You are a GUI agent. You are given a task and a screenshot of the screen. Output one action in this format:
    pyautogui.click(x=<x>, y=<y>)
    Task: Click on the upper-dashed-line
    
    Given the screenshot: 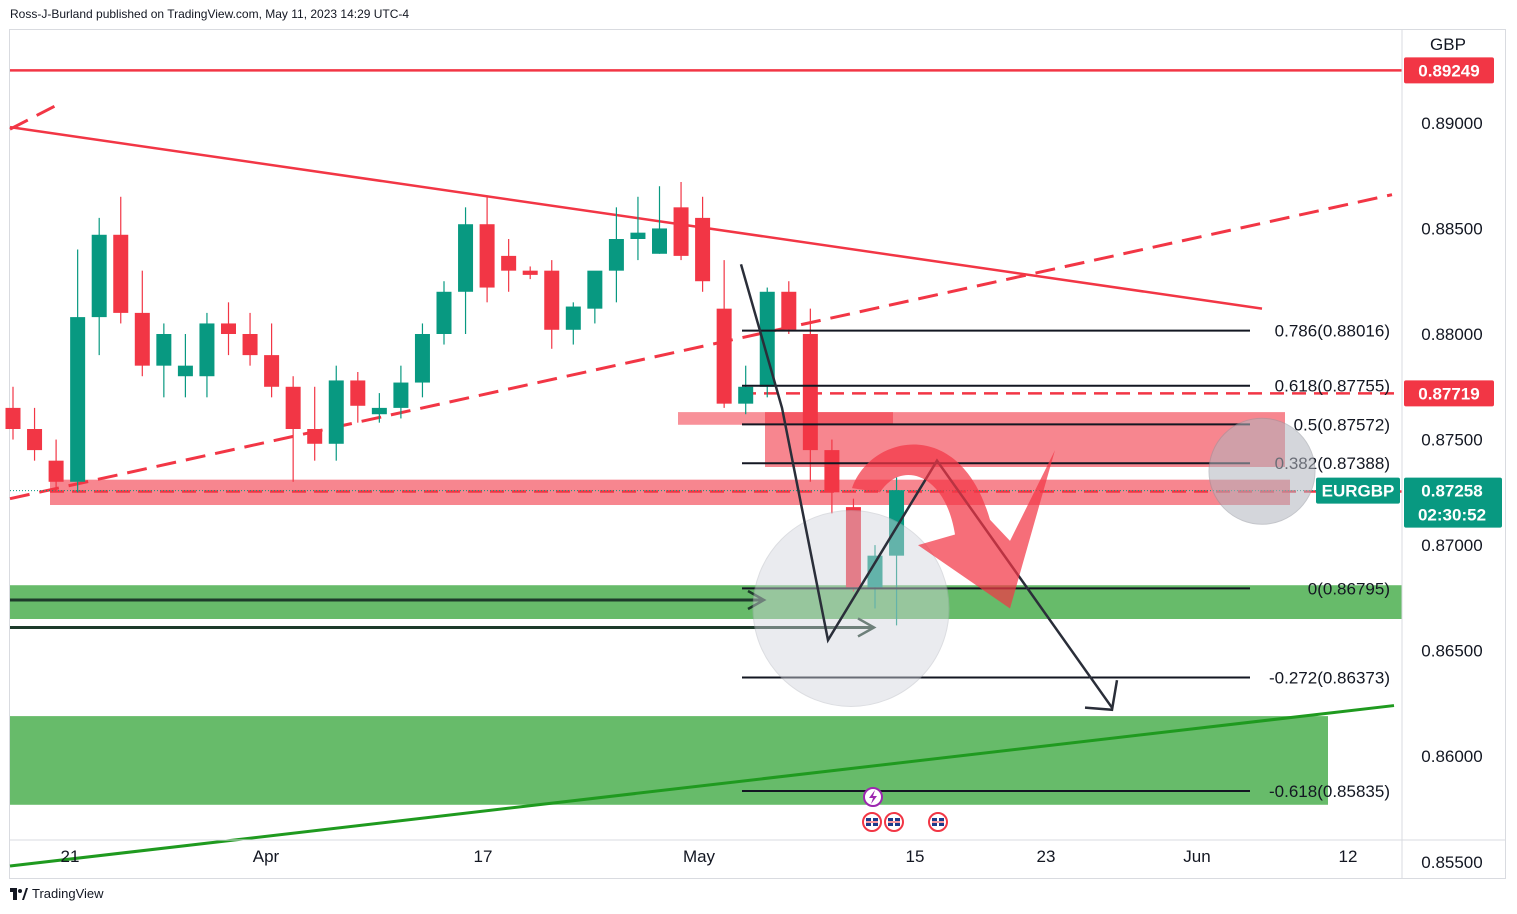 What is the action you would take?
    pyautogui.click(x=32, y=117)
    